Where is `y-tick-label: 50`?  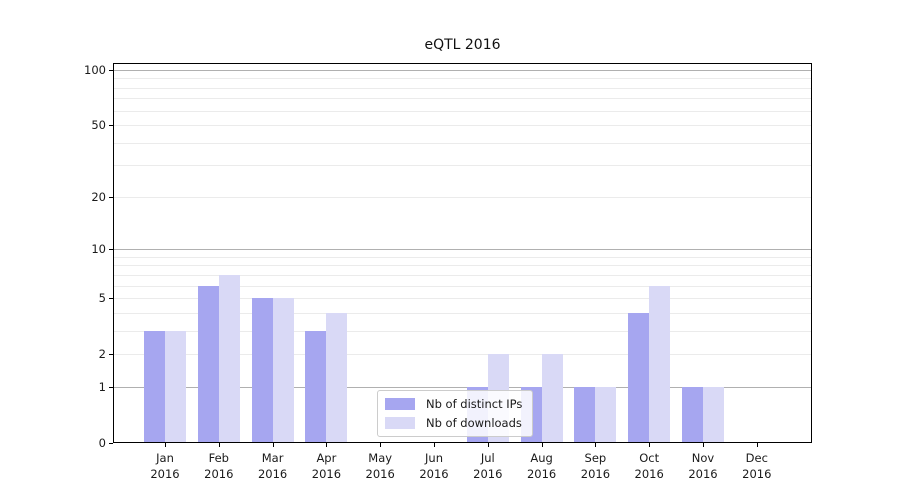
y-tick-label: 50 is located at coordinates (98, 125).